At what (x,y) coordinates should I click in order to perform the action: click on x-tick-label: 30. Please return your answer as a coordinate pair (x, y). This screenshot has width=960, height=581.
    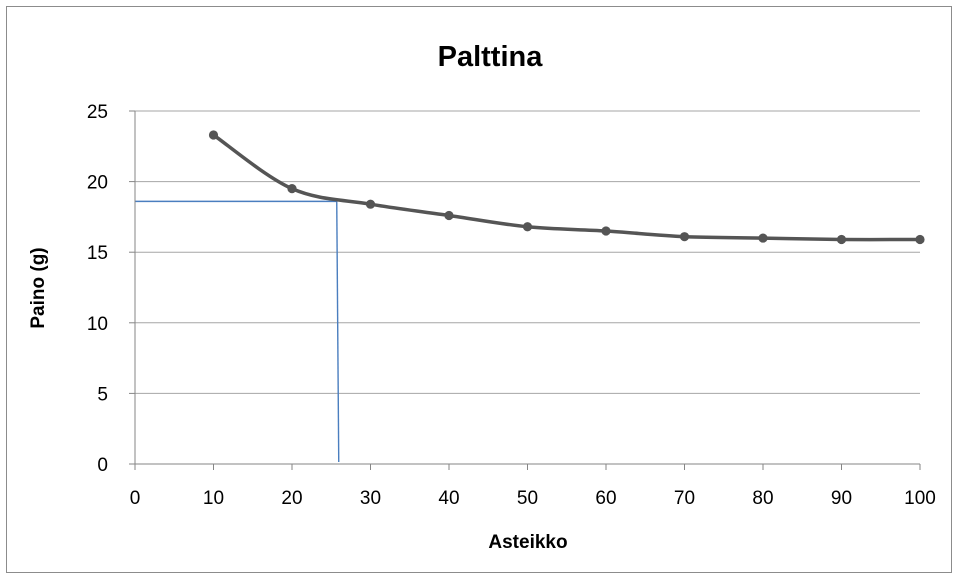
    Looking at the image, I should click on (370, 498).